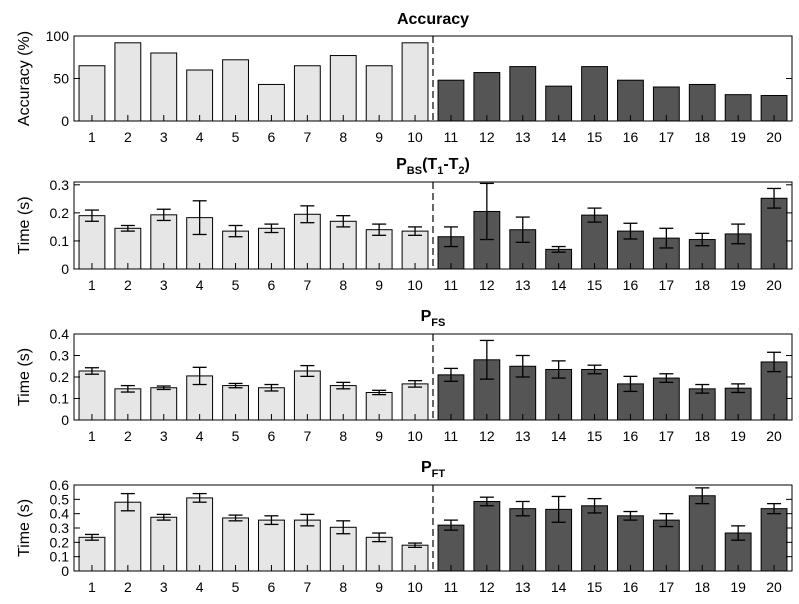 Image resolution: width=799 pixels, height=604 pixels. I want to click on x-tick-label: 17, so click(667, 285).